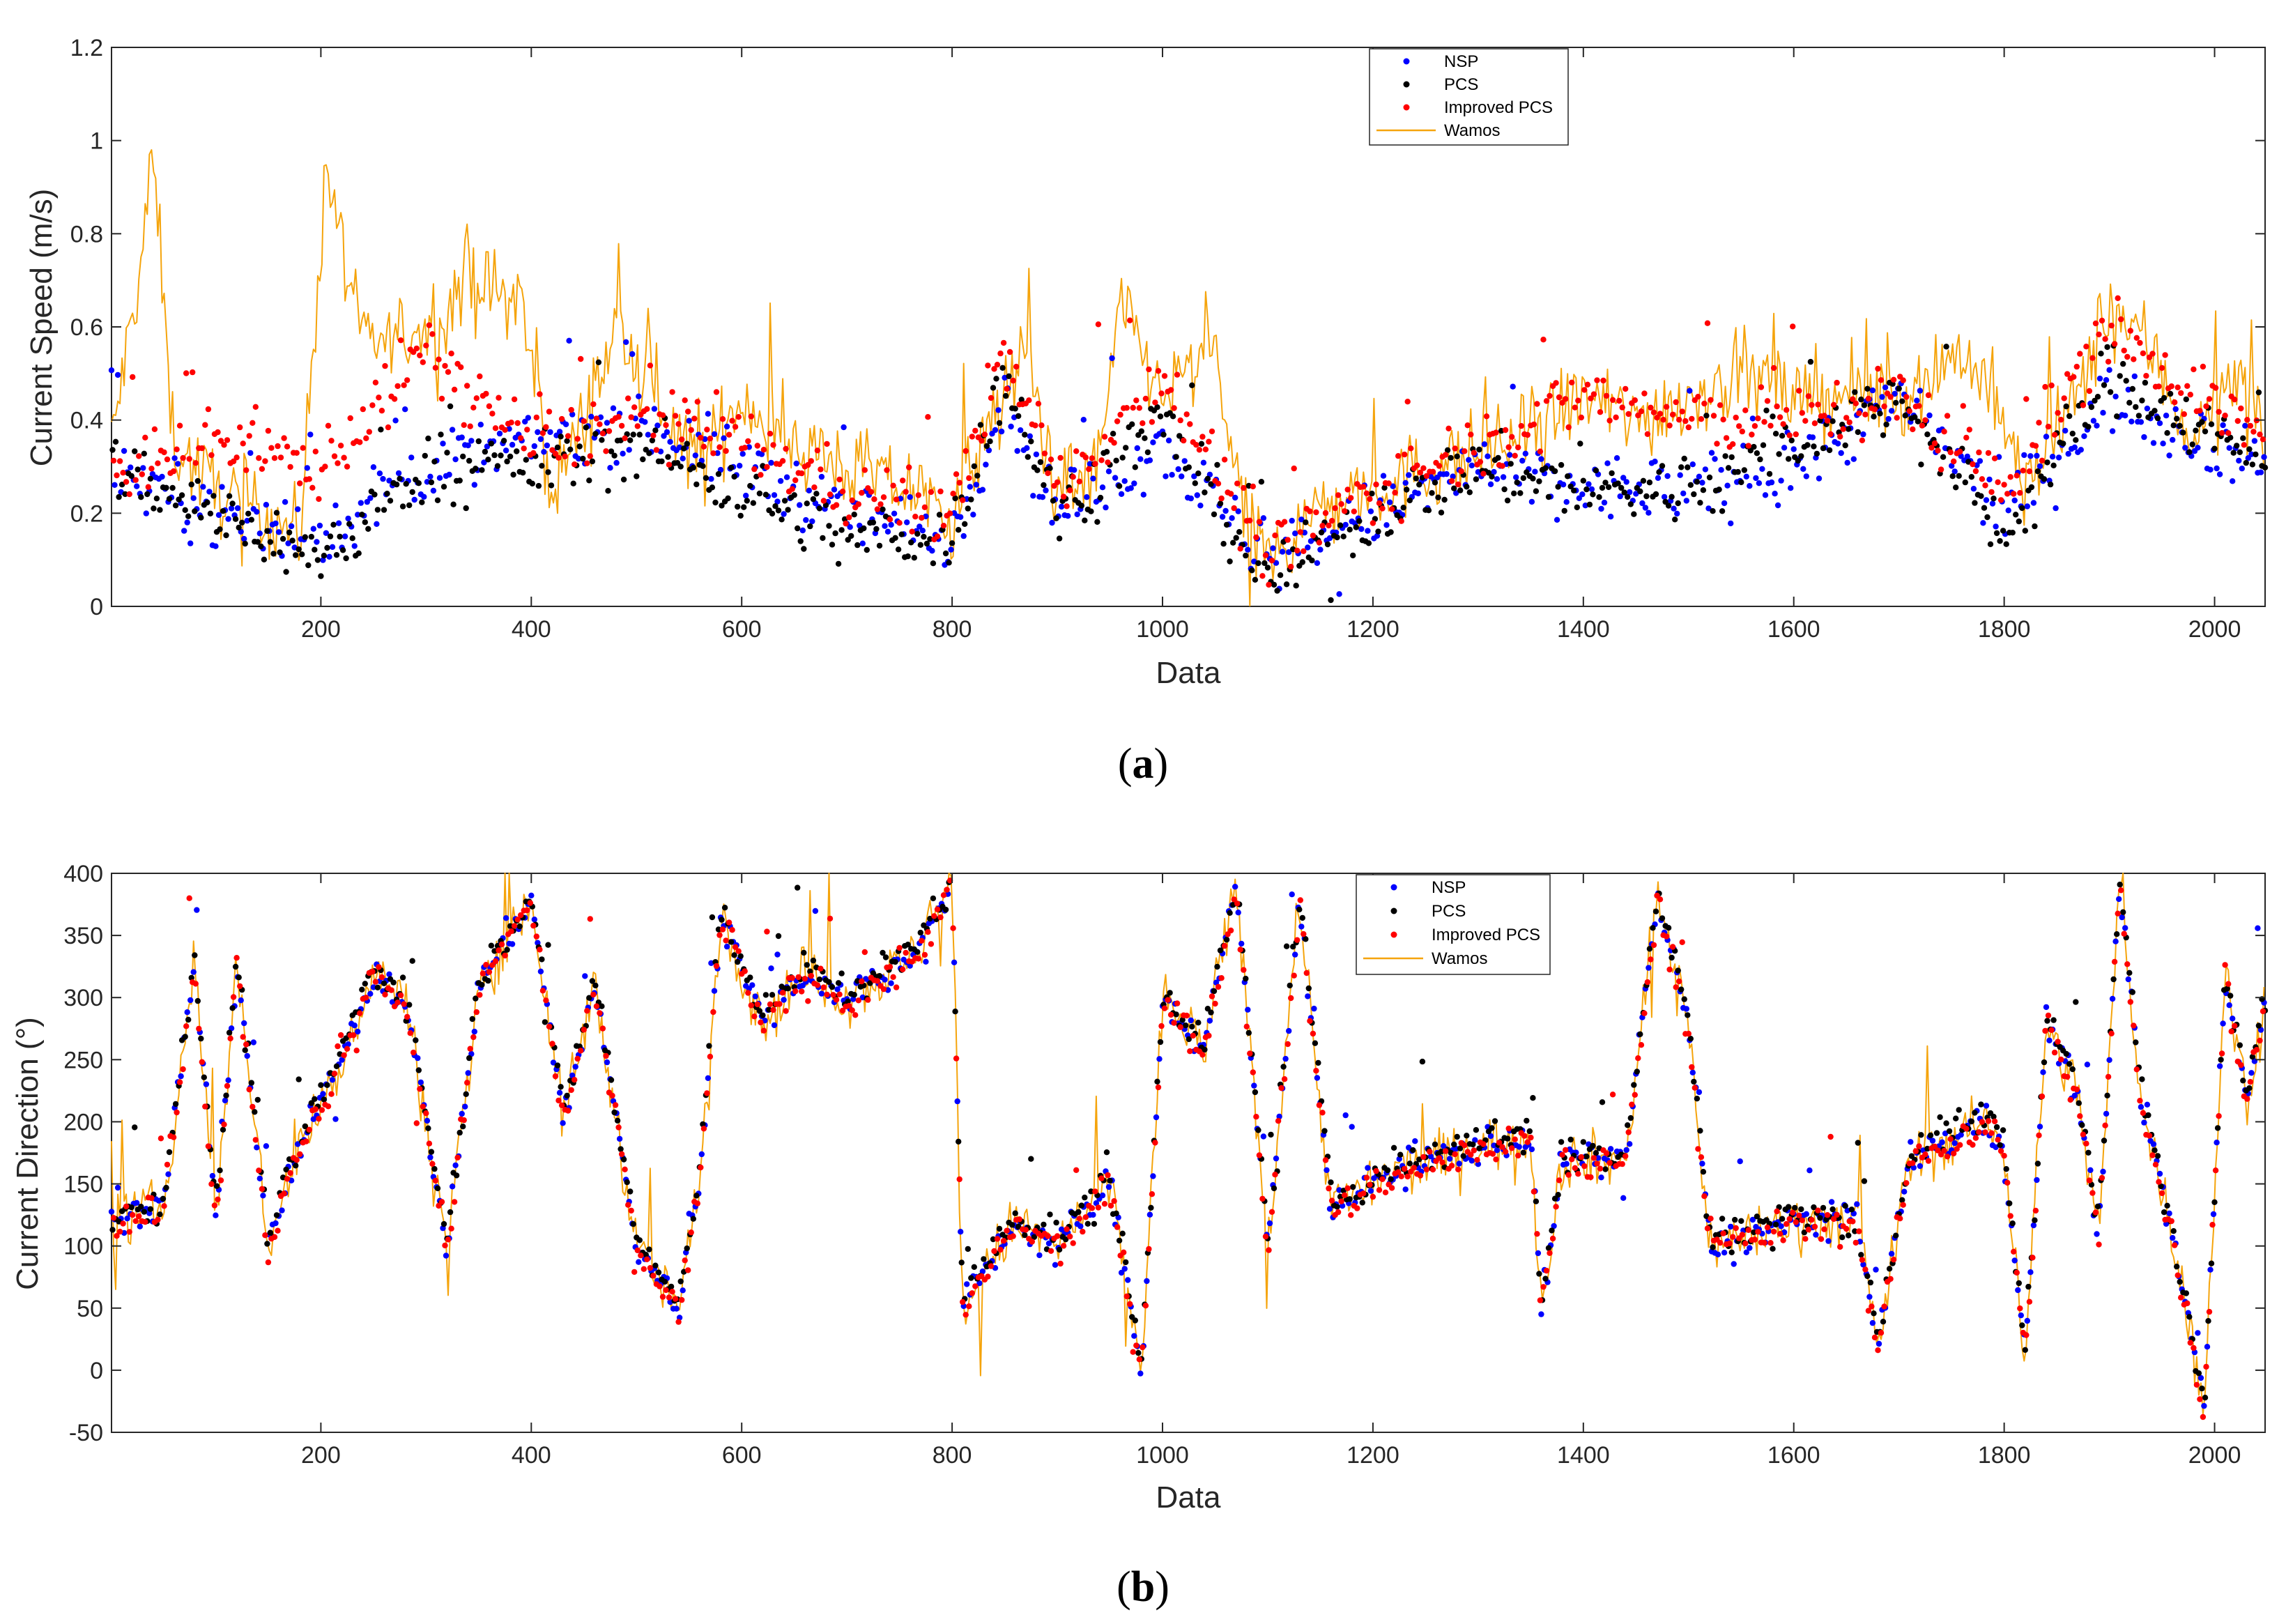 This screenshot has width=2286, height=1624. Describe the element at coordinates (2214, 629) in the screenshot. I see `x-tick-label-a: 2000` at that location.